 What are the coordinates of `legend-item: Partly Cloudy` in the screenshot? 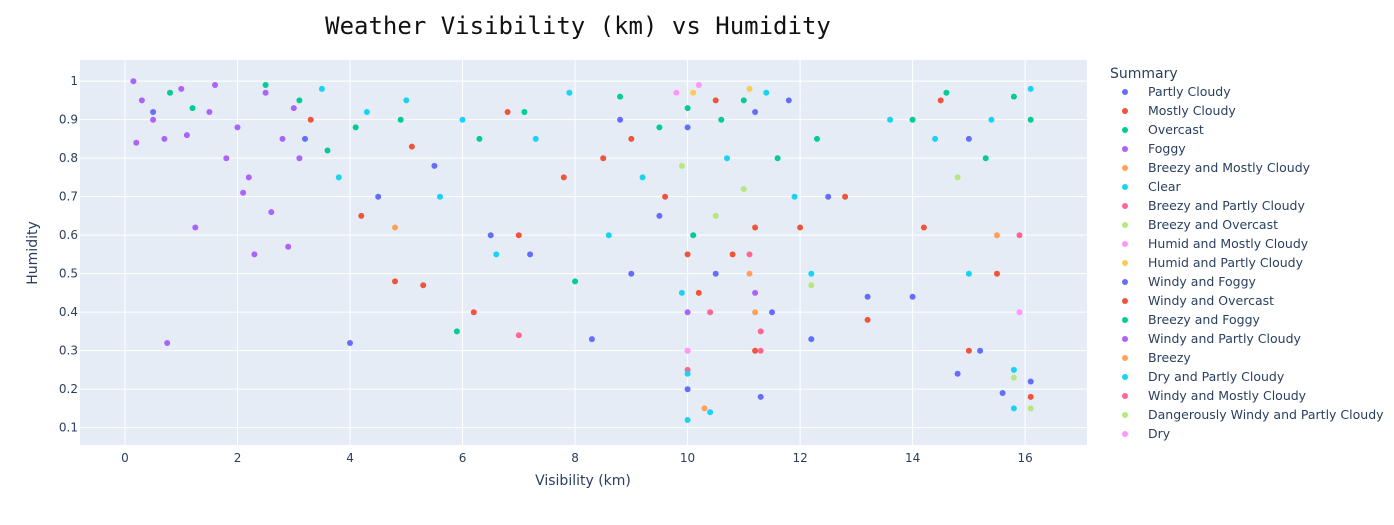 It's located at (1176, 91).